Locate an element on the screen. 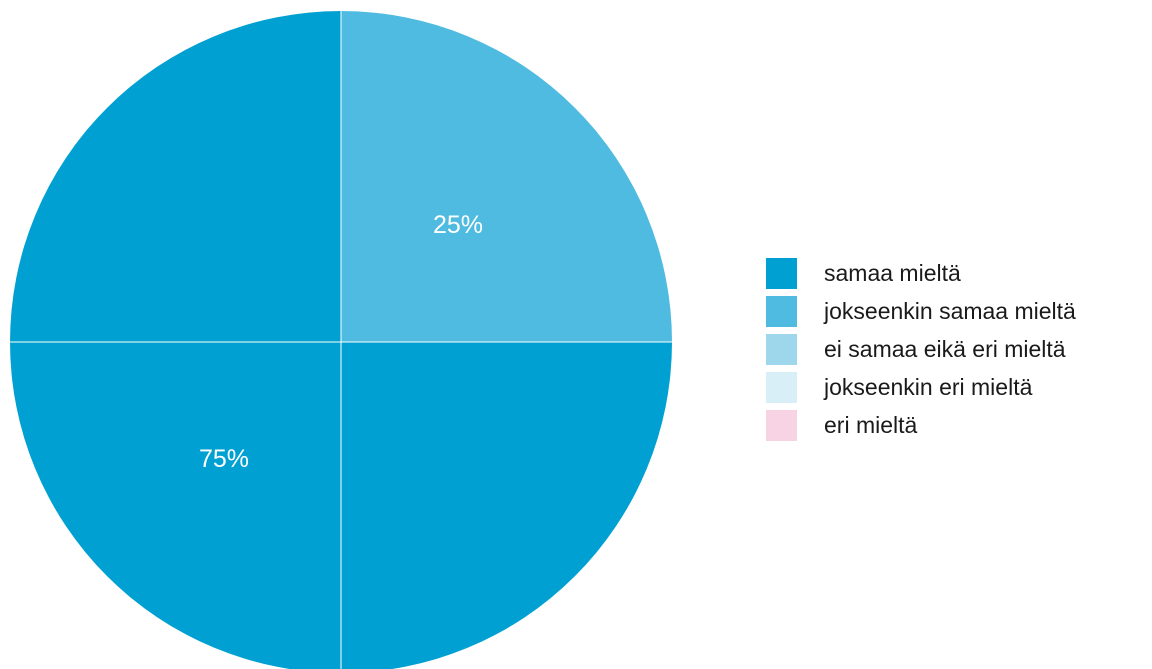 Image resolution: width=1152 pixels, height=669 pixels. legend-item: samaa mieltä is located at coordinates (921, 273).